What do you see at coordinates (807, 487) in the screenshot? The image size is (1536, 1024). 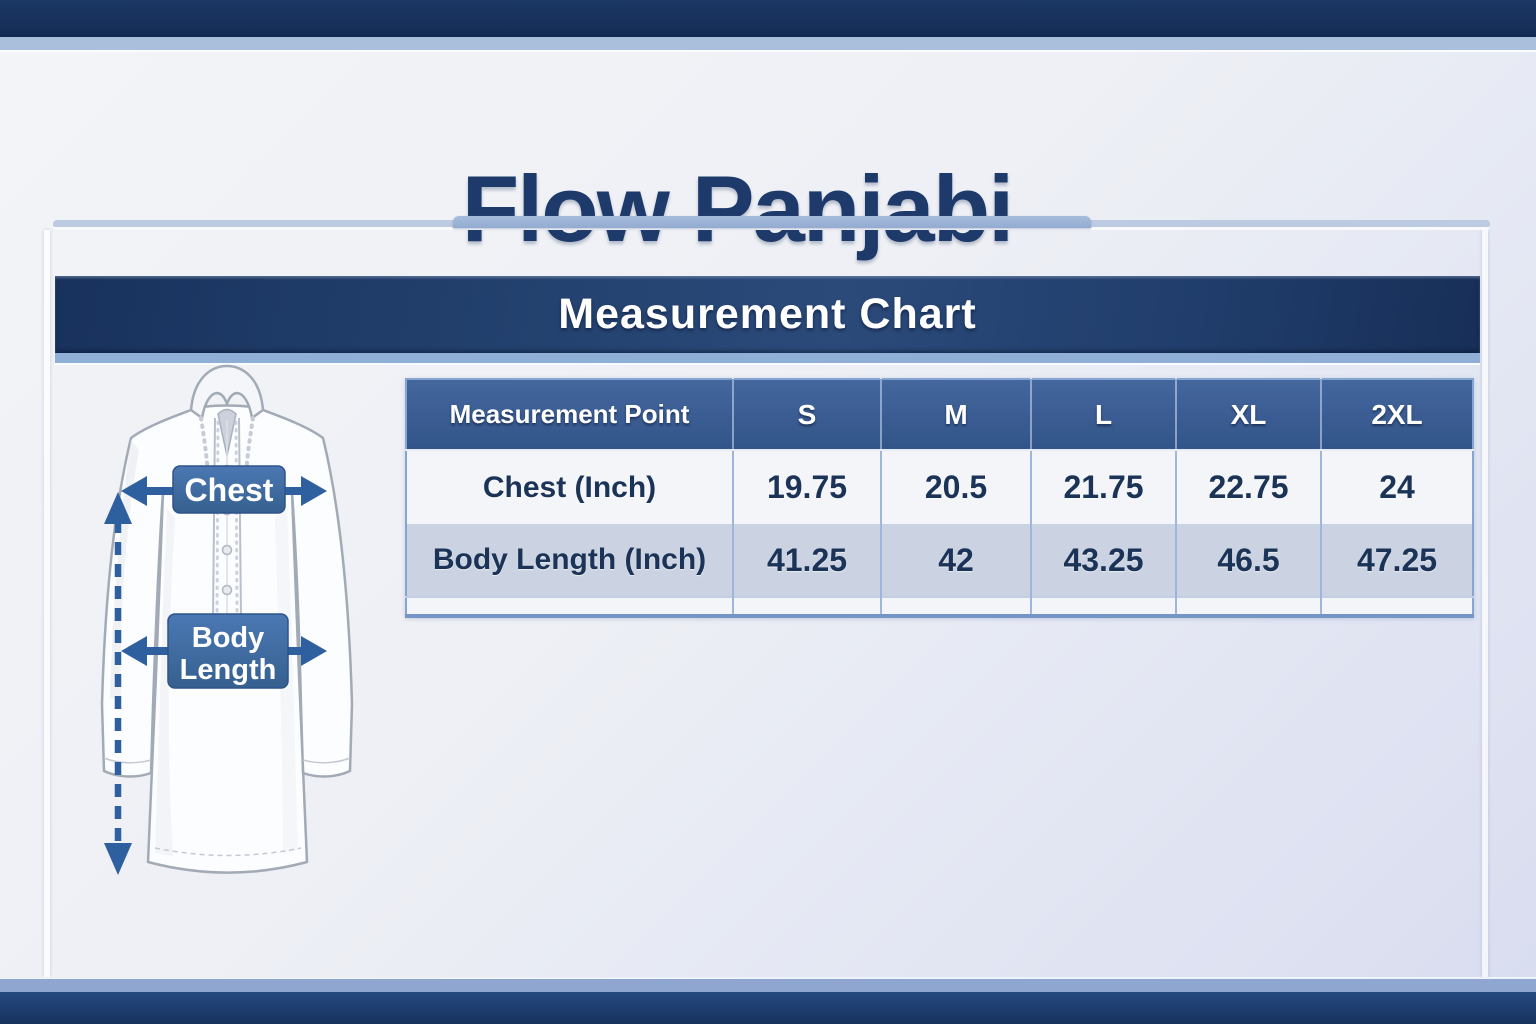 I see `chest-value-s: 19.75` at bounding box center [807, 487].